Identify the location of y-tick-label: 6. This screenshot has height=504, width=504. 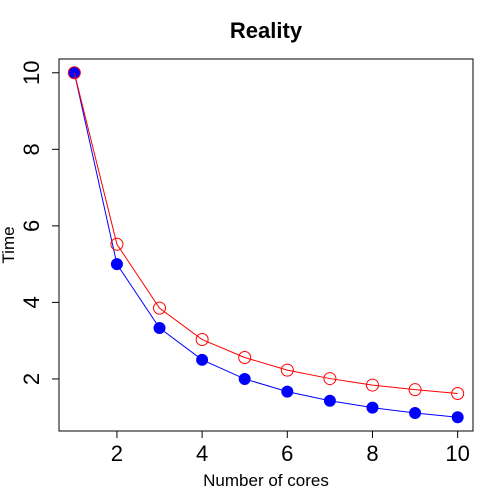
(31, 226).